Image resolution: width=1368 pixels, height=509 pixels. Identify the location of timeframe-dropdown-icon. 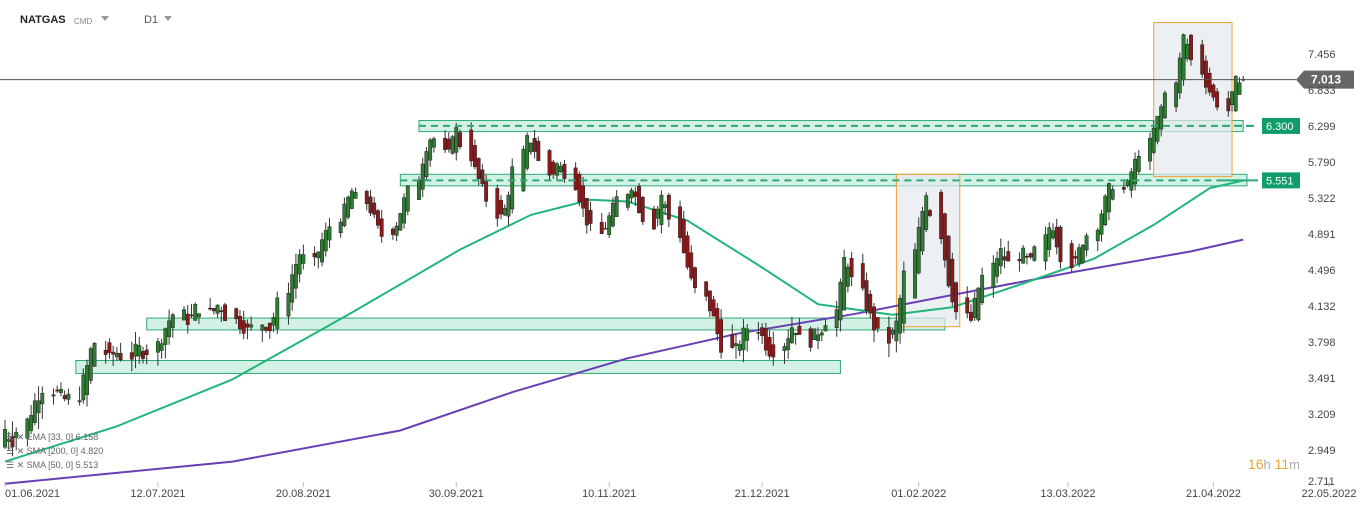
(168, 18).